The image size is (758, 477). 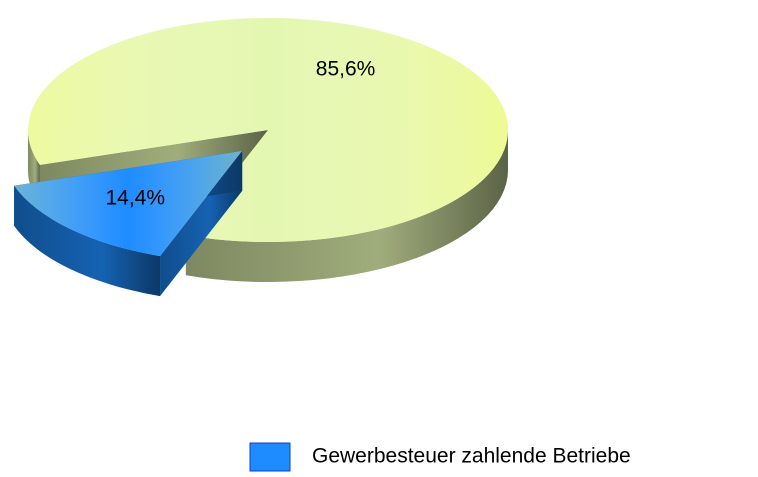 I want to click on data-label: 14,4%, so click(x=135, y=198).